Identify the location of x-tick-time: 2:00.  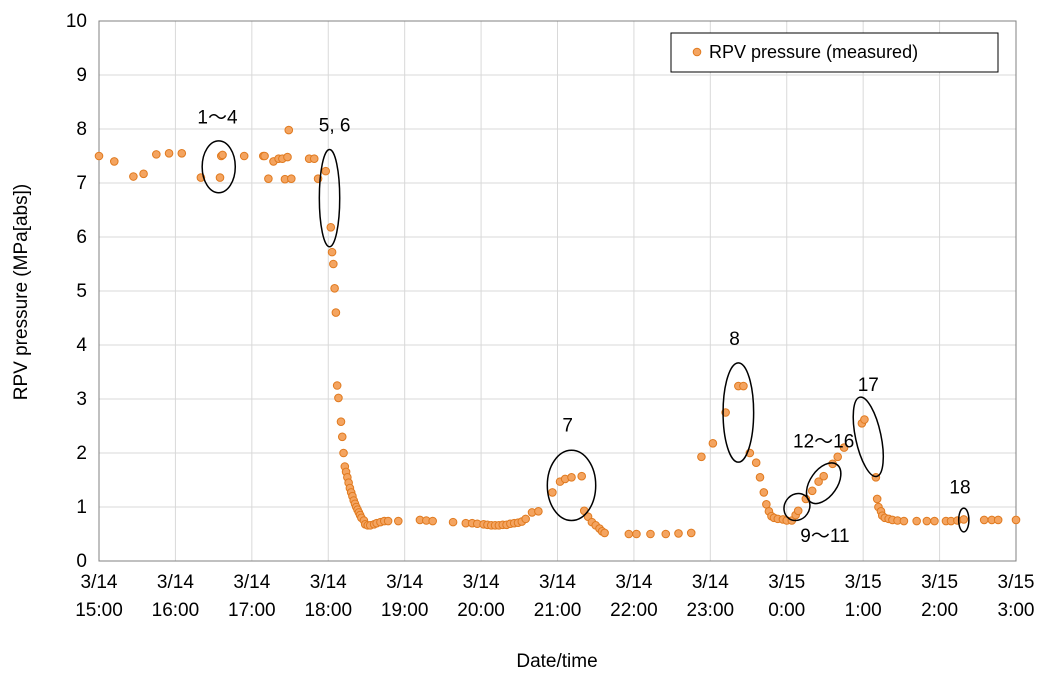
(939, 610).